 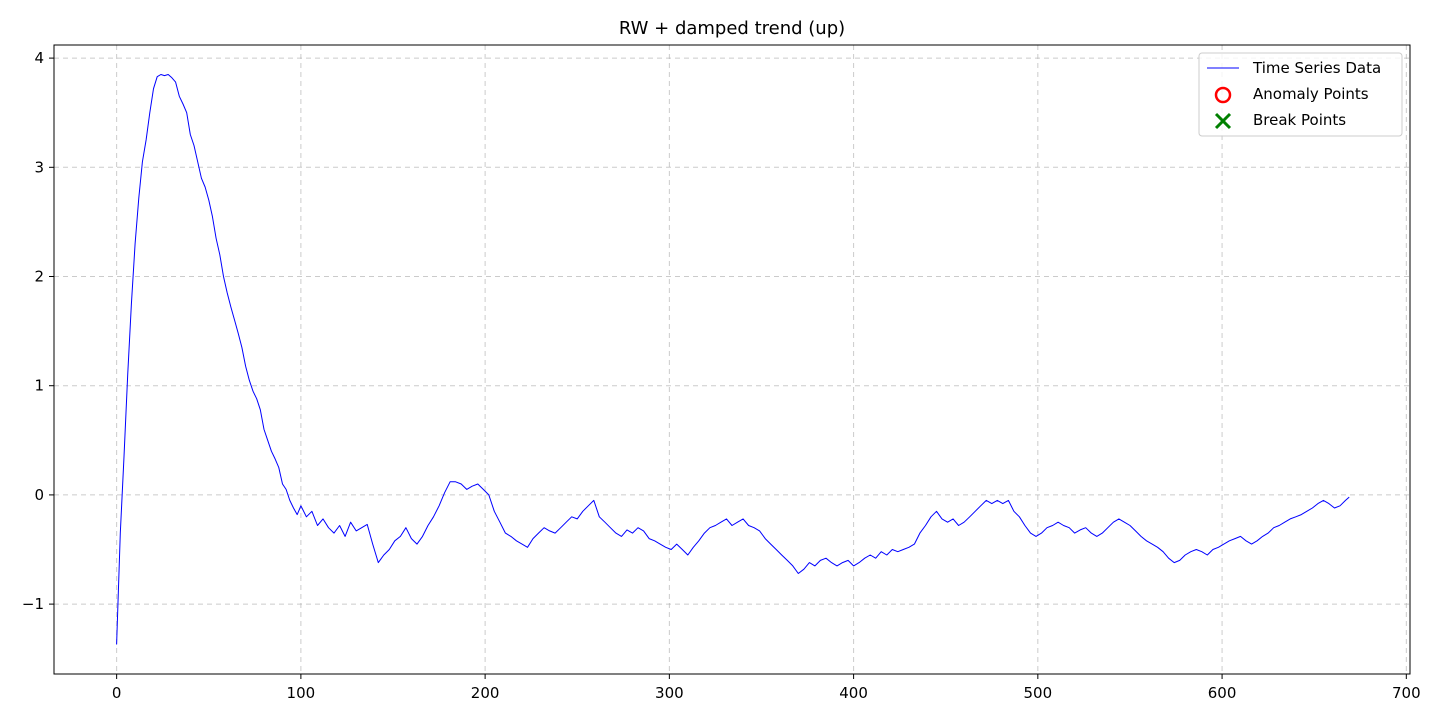 I want to click on x-tick-label: 0, so click(x=117, y=693).